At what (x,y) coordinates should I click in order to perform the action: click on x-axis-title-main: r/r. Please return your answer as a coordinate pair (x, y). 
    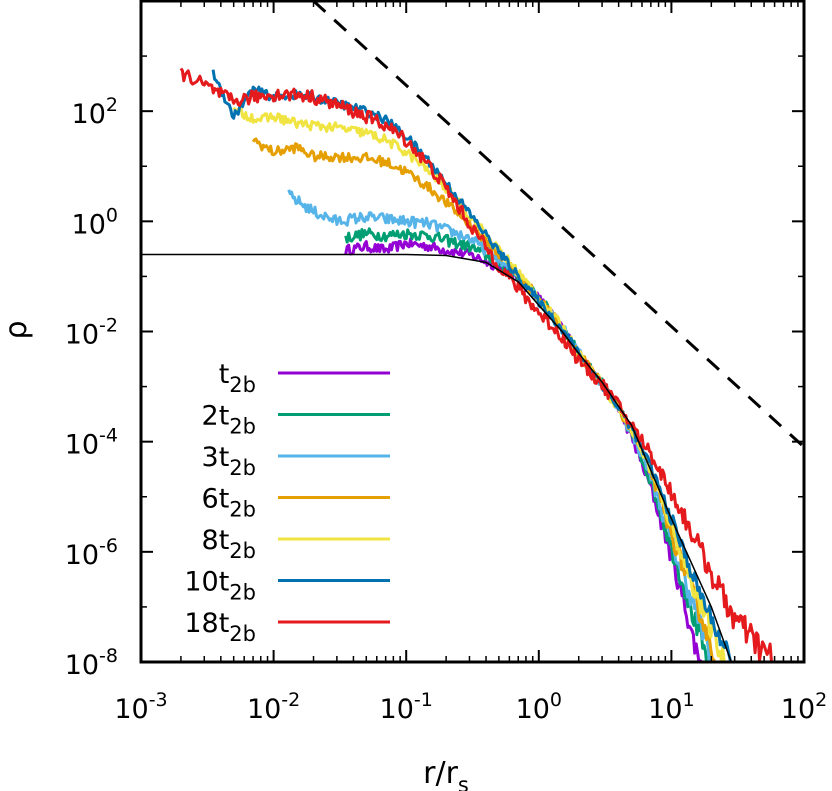
    Looking at the image, I should click on (440, 773).